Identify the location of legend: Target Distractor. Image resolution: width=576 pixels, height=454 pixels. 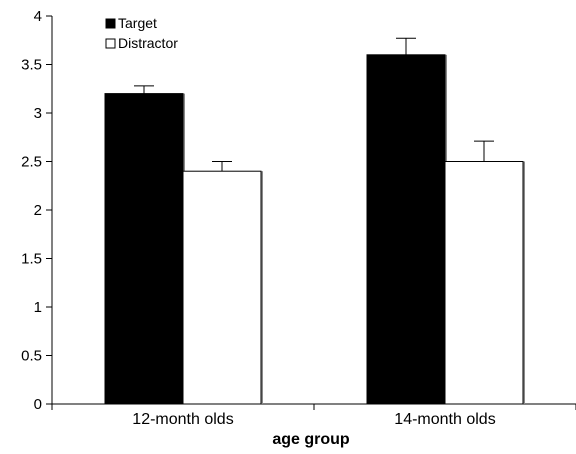
(141, 33).